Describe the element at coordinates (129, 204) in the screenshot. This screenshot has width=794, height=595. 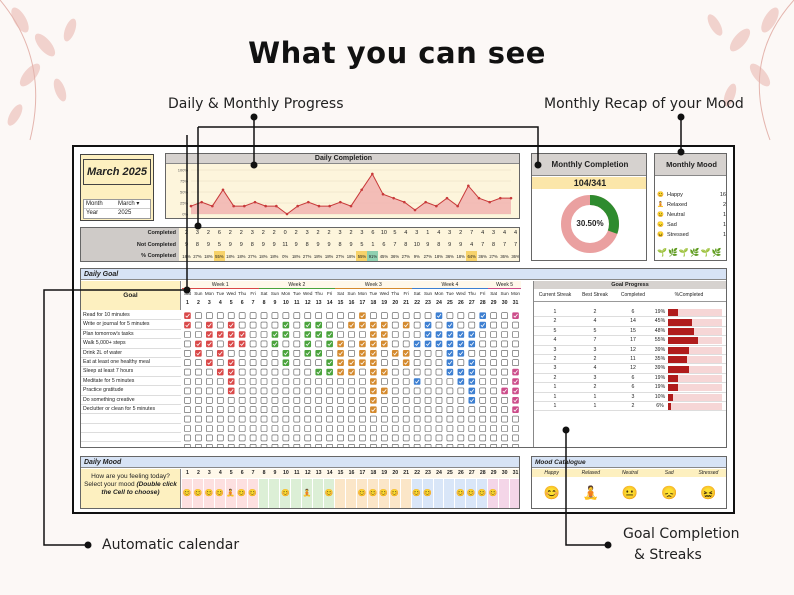
I see `month-select: March ▾` at that location.